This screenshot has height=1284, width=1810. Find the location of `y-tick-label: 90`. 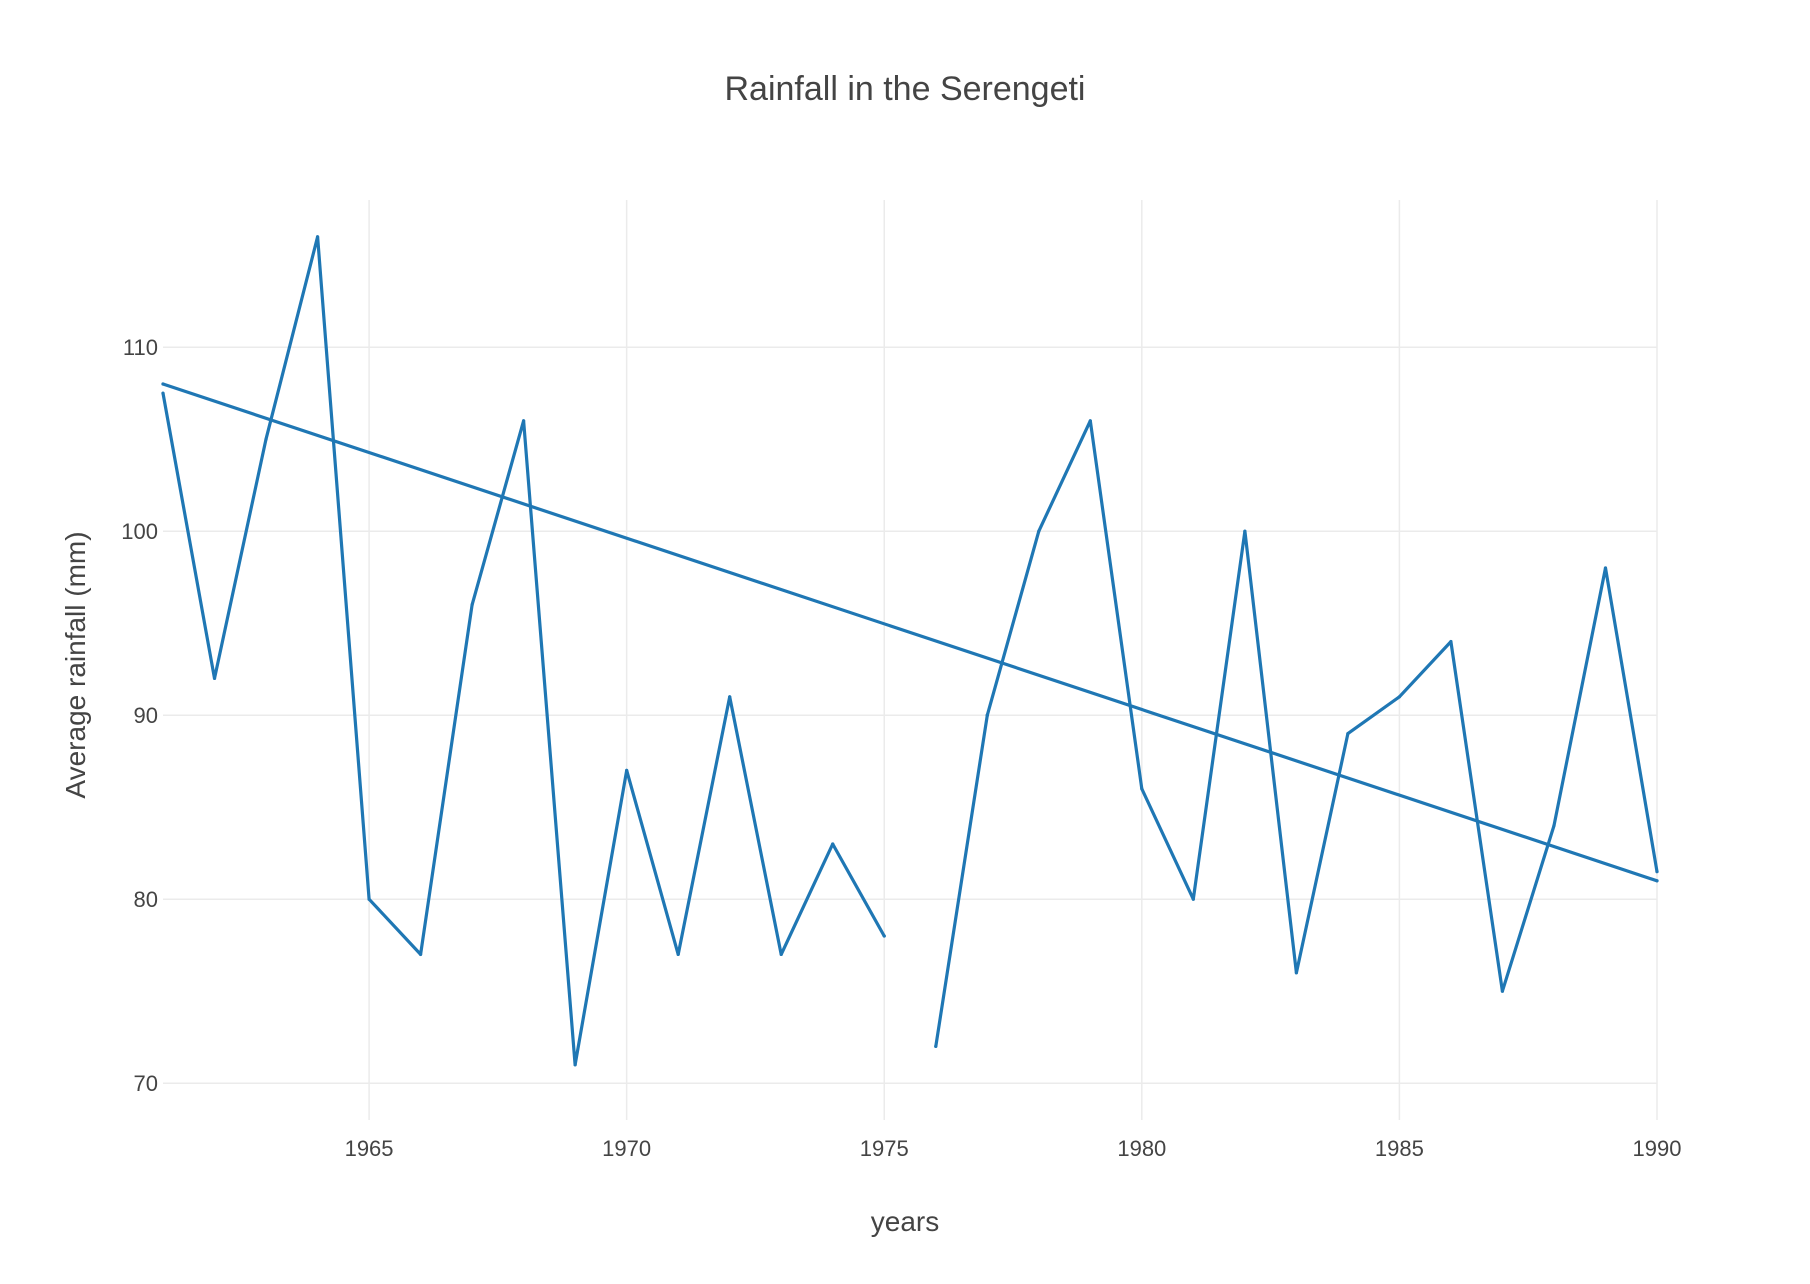

y-tick-label: 90 is located at coordinates (146, 715).